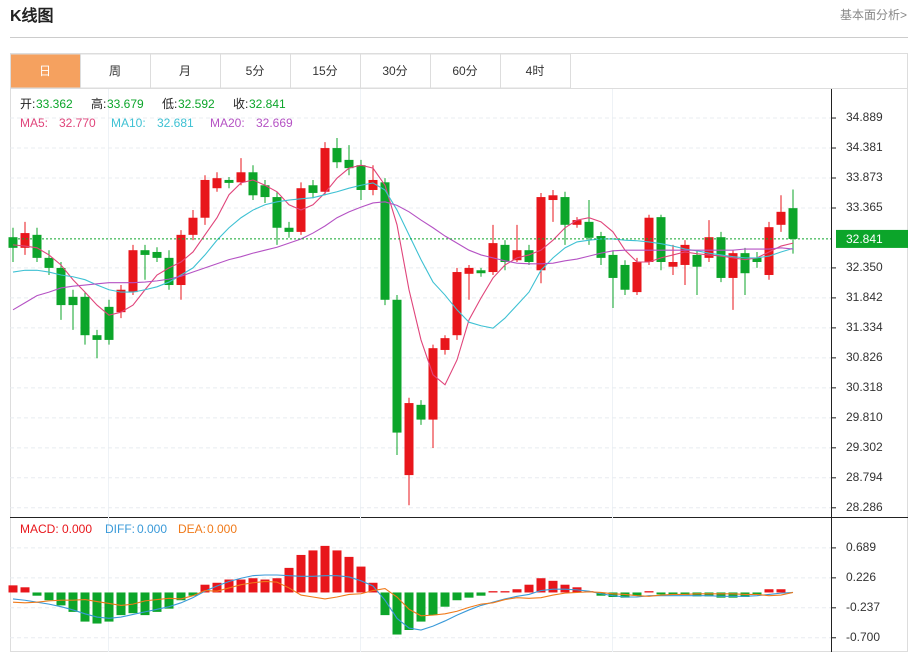 The height and width of the screenshot is (657, 913). Describe the element at coordinates (864, 507) in the screenshot. I see `y-tick-label: 28.286` at that location.